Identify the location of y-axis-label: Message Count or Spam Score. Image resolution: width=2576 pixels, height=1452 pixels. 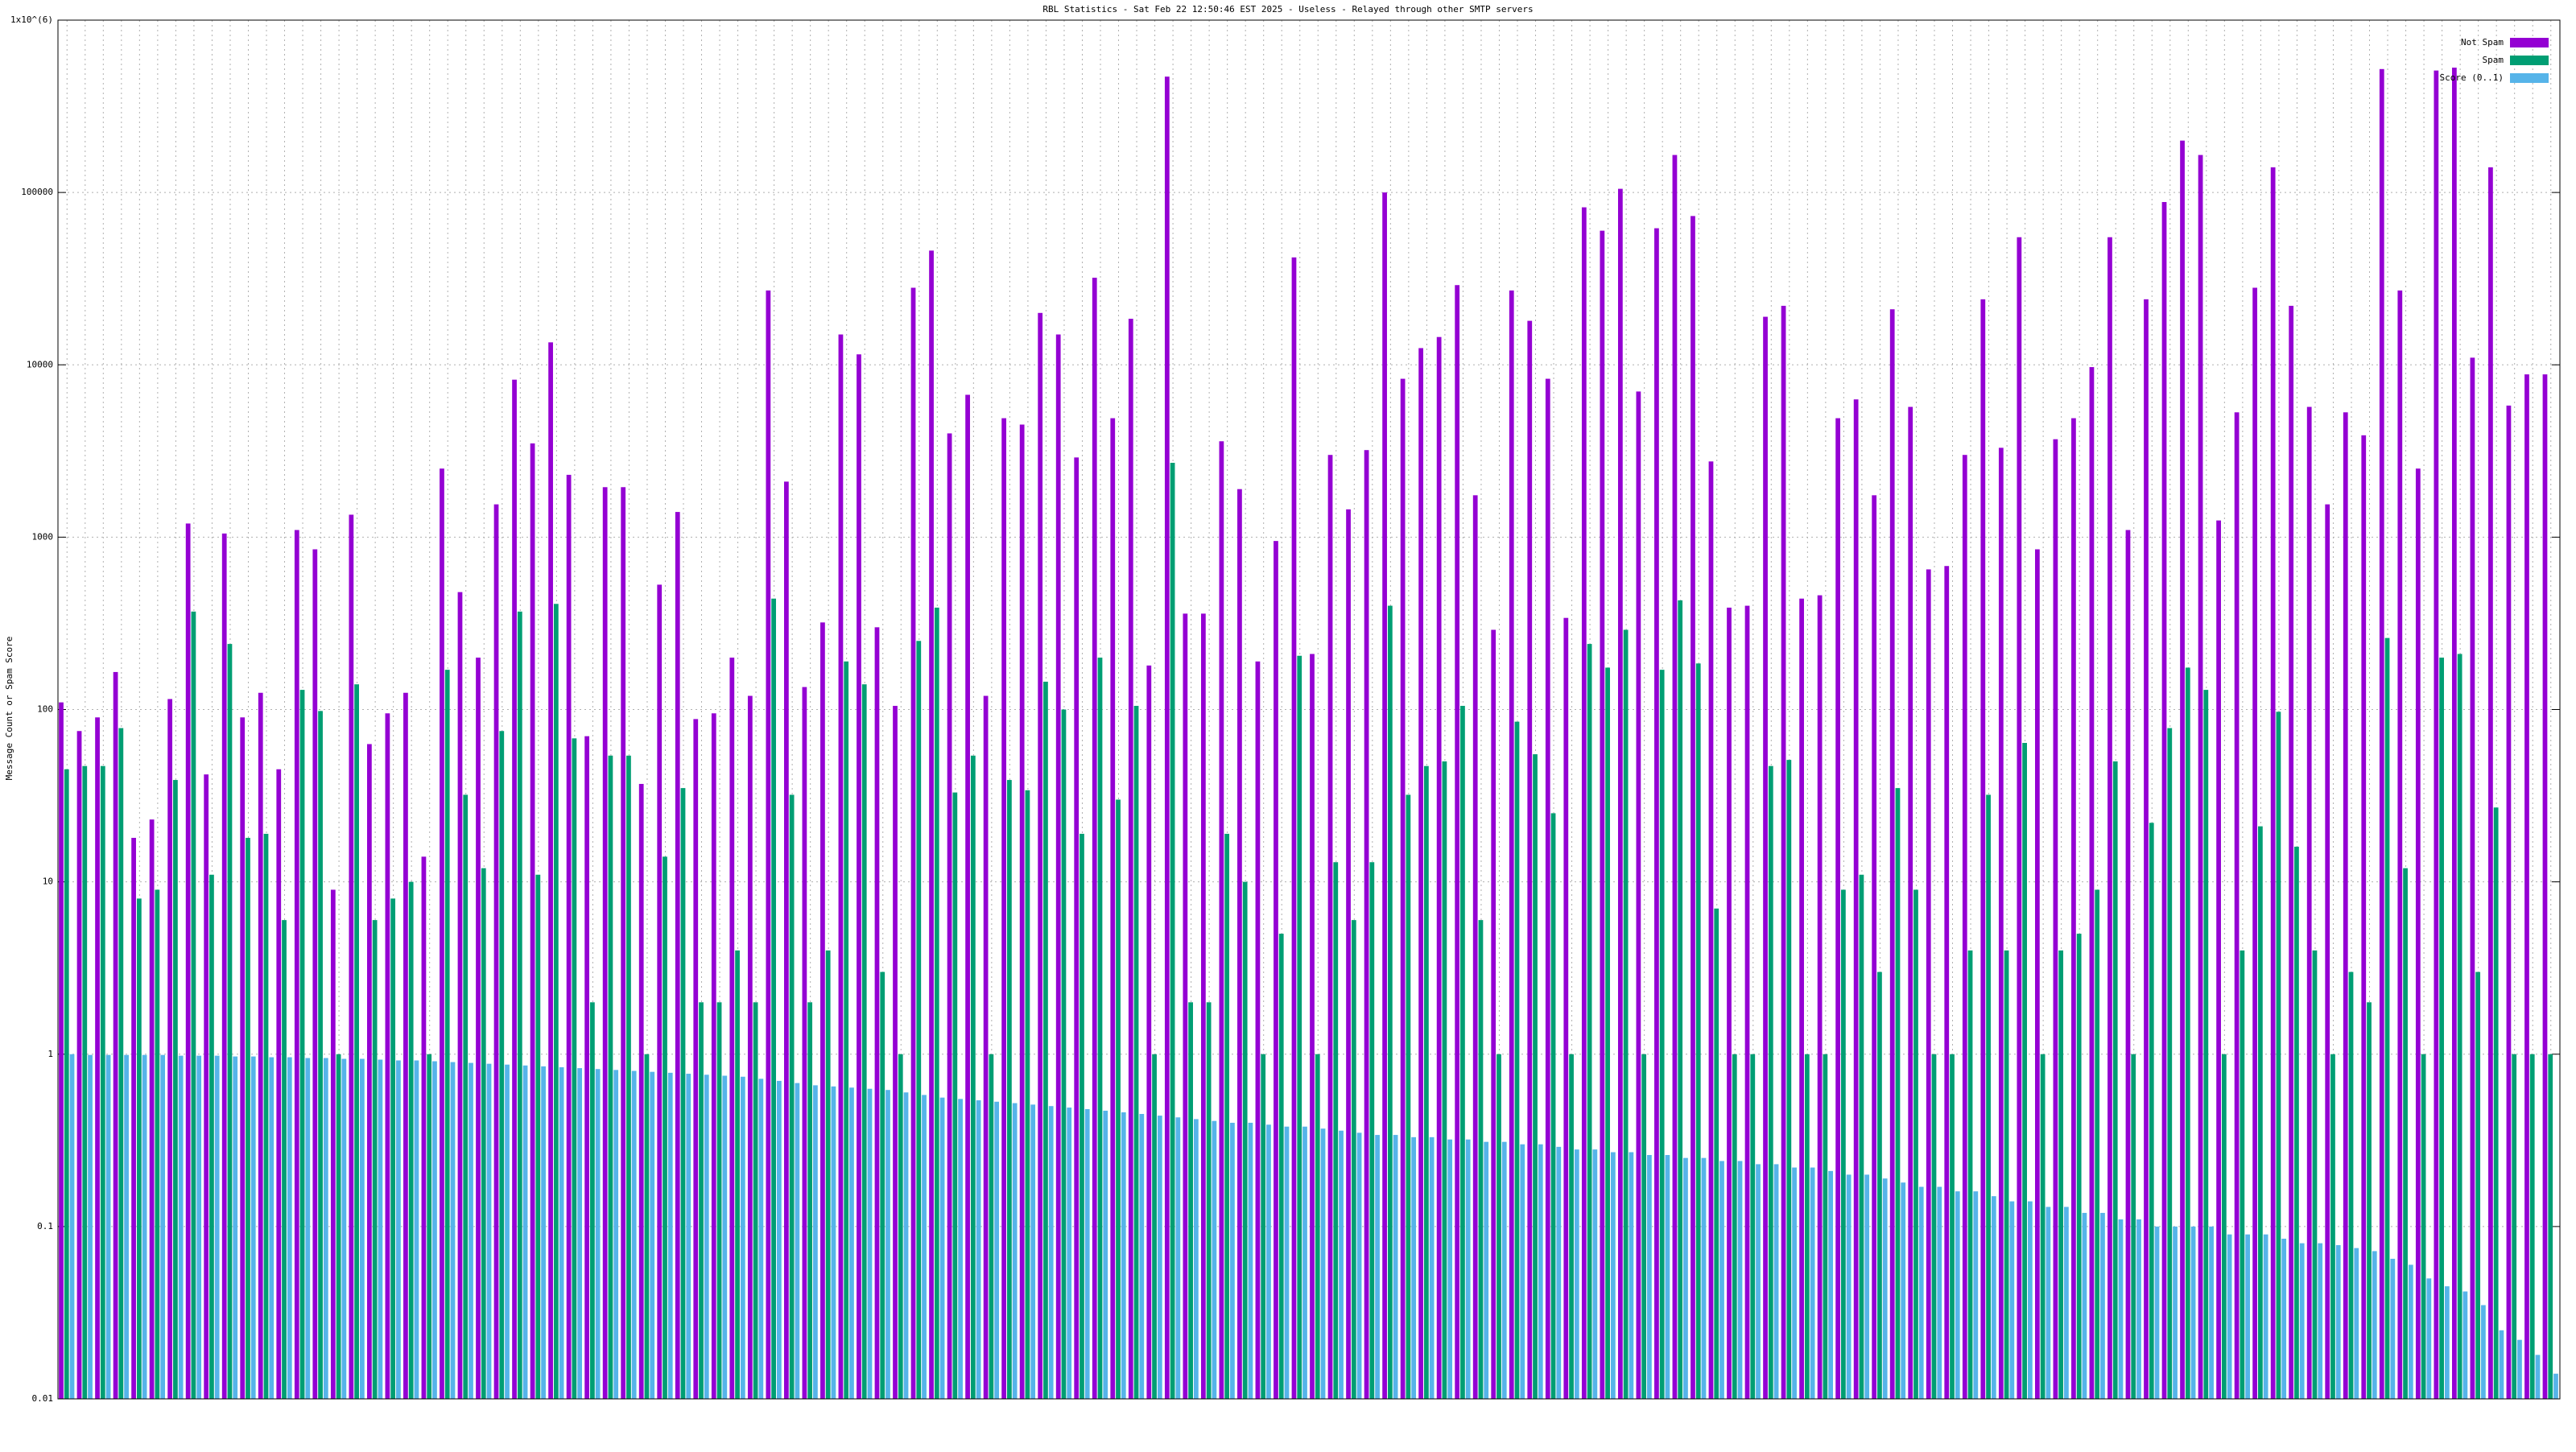
(9, 709).